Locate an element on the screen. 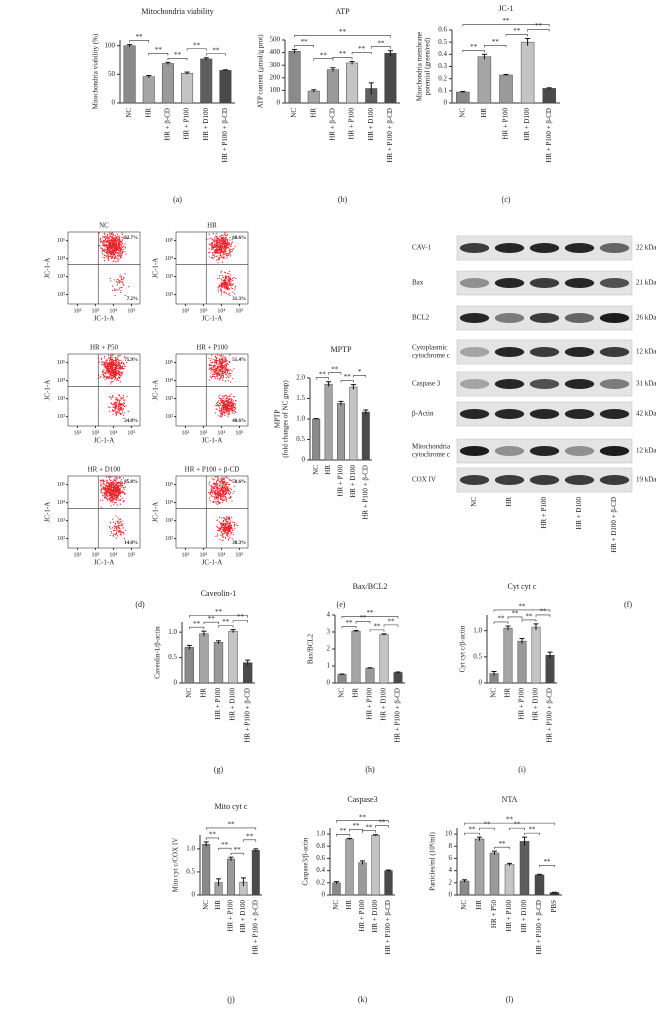 This screenshot has width=671, height=1027. upper-percent: 92.7% is located at coordinates (131, 238).